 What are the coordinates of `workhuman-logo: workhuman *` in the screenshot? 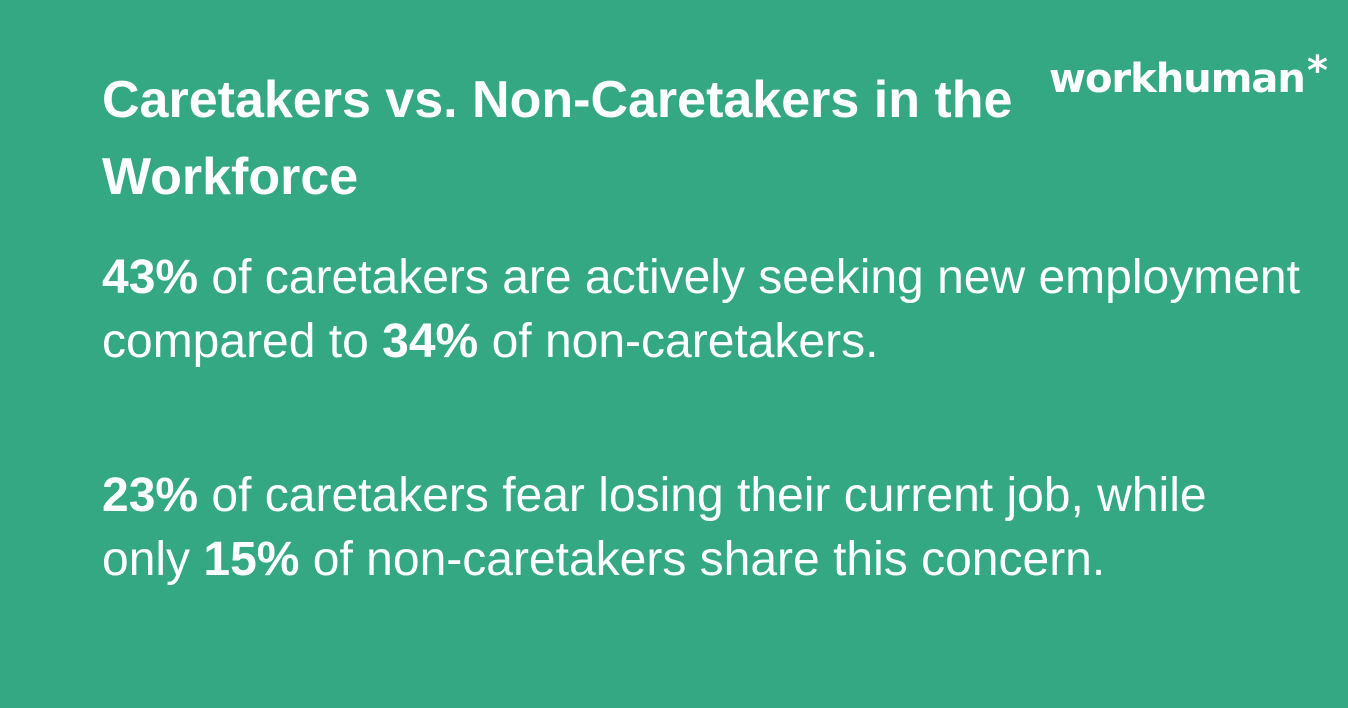 It's located at (1188, 75).